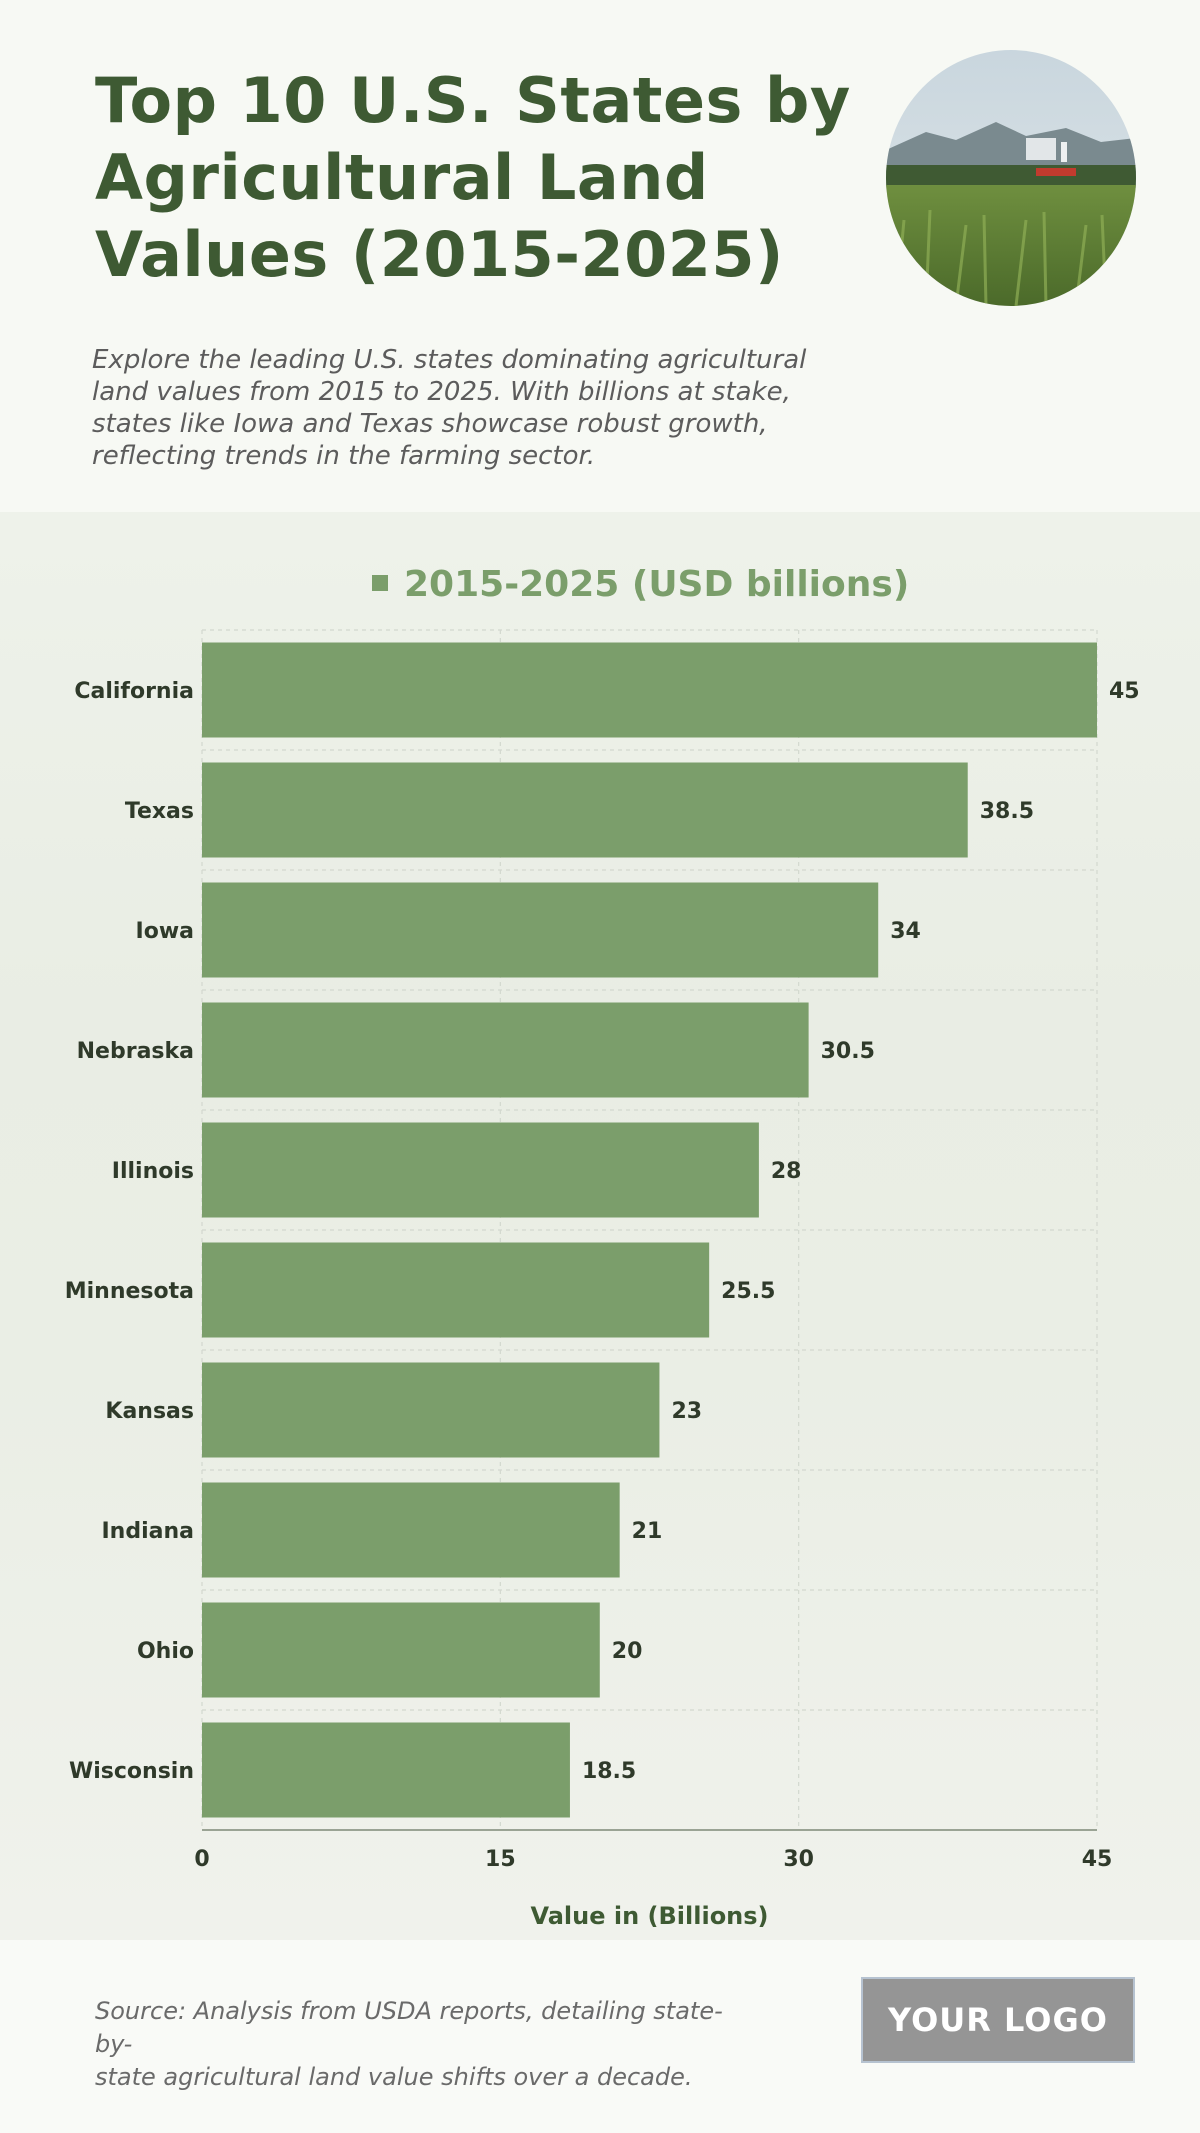  Describe the element at coordinates (153, 1171) in the screenshot. I see `category-label: Illinois` at that location.